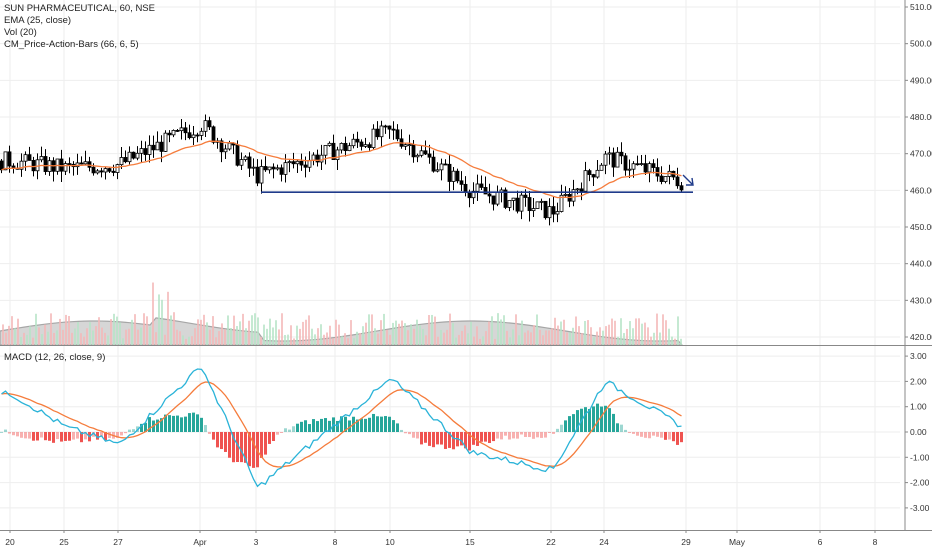 The image size is (932, 555). Describe the element at coordinates (64, 542) in the screenshot. I see `time-tick-label: 25` at that location.